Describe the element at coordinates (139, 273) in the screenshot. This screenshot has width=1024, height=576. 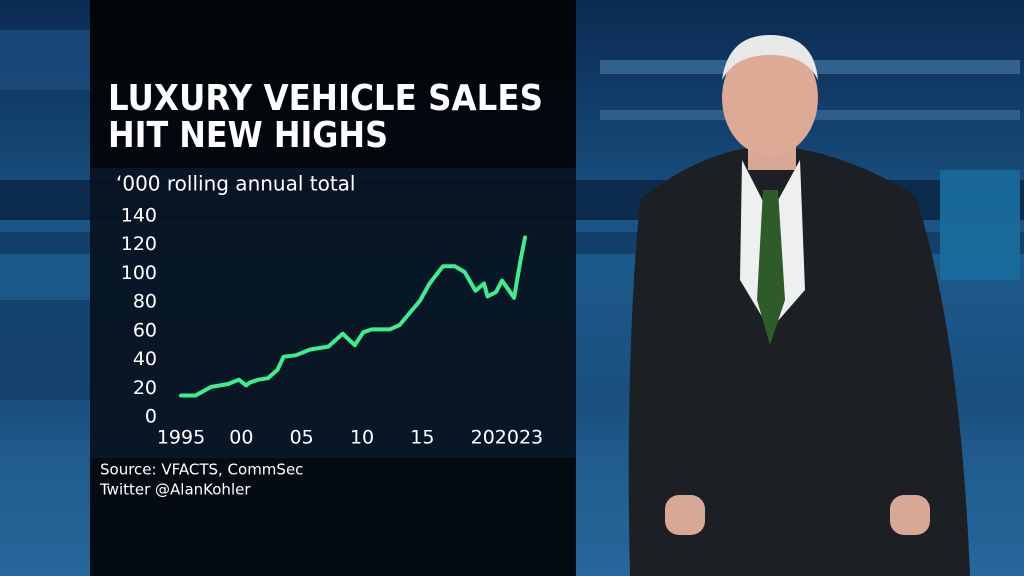
I see `y-tick-label: 100` at that location.